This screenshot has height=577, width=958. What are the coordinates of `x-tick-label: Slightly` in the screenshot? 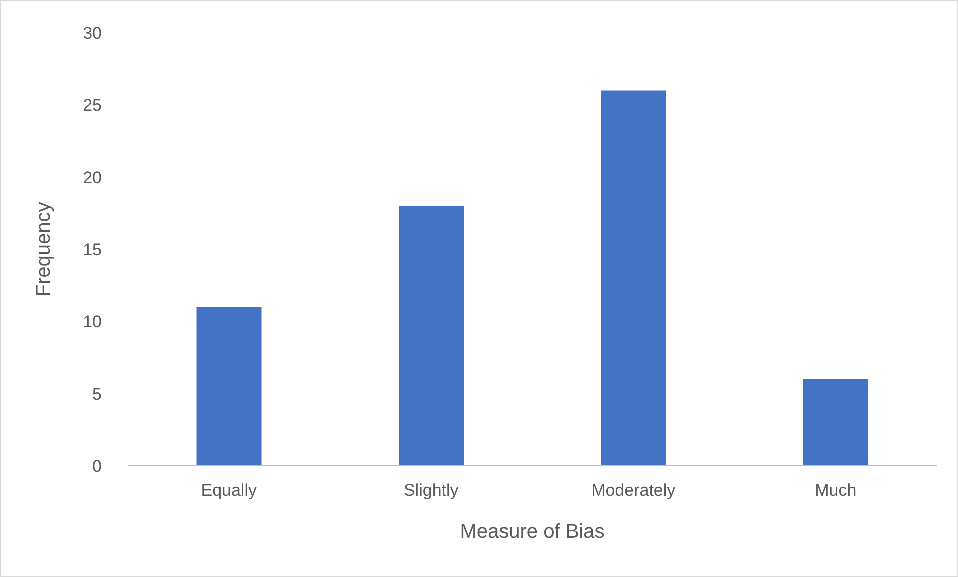 It's located at (432, 490).